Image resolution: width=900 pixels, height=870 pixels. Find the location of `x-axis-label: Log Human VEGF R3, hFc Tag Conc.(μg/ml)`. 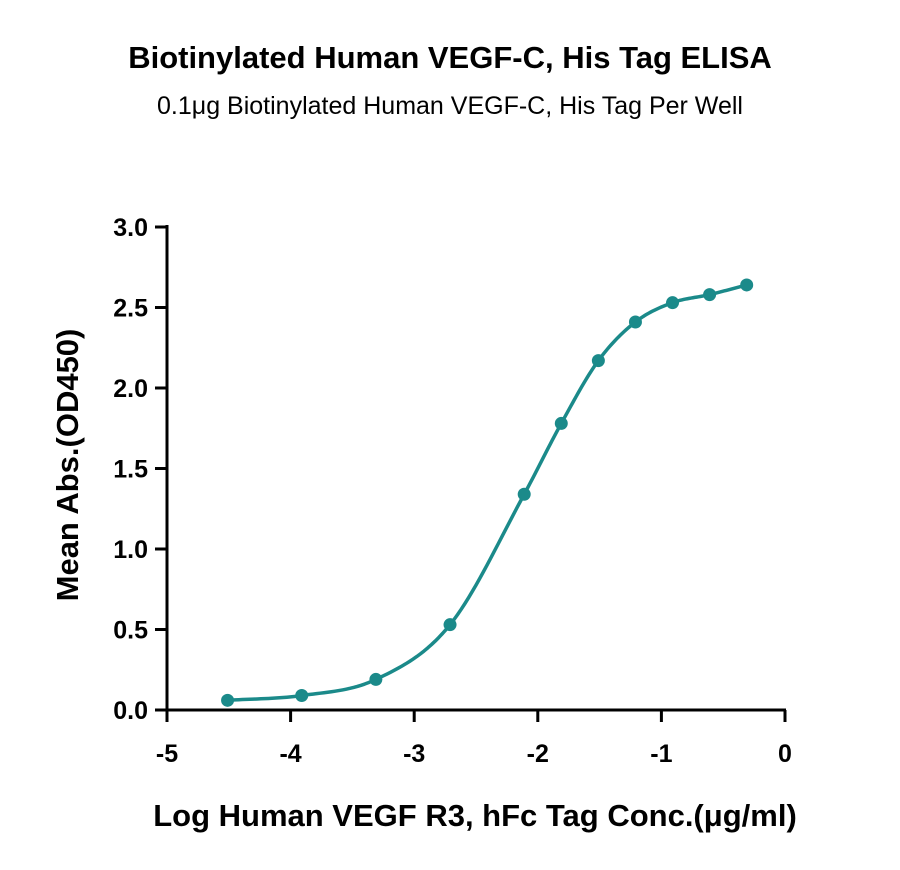

x-axis-label: Log Human VEGF R3, hFc Tag Conc.(μg/ml) is located at coordinates (475, 815).